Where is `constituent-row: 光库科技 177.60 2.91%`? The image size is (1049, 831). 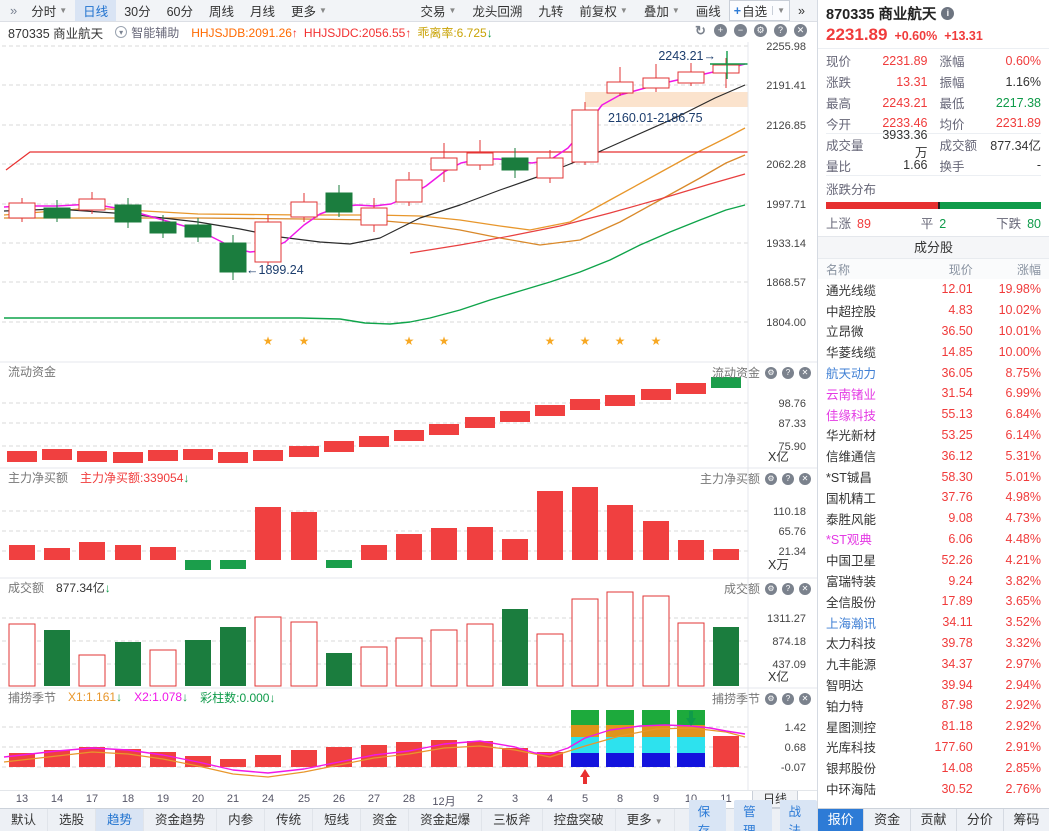
constituent-row: 光库科技 177.60 2.91% is located at coordinates (933, 747).